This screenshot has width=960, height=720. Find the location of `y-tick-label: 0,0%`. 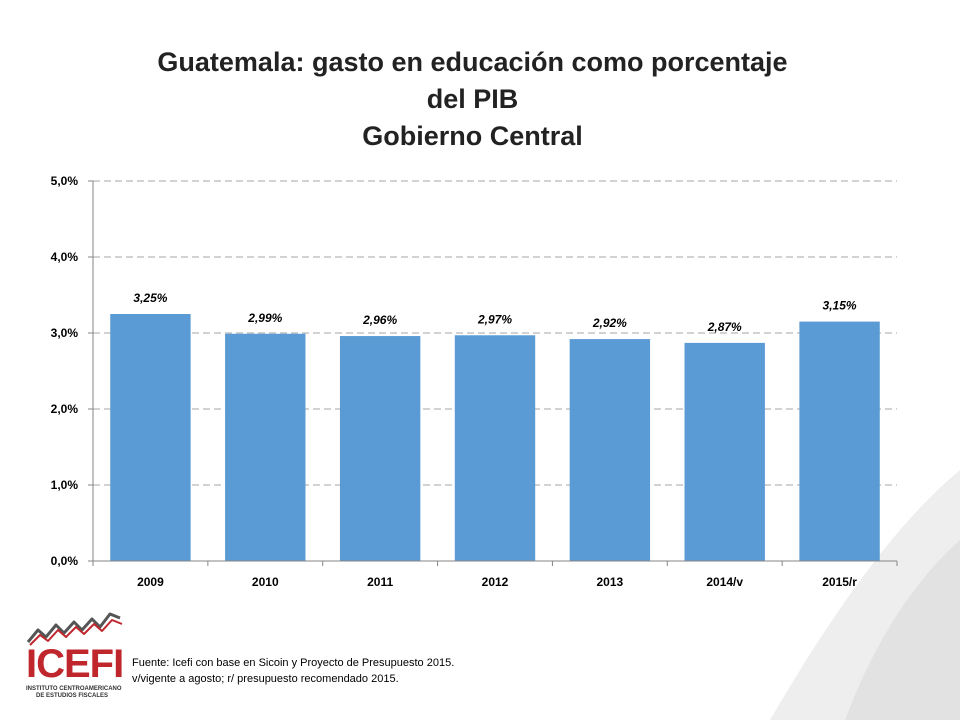

y-tick-label: 0,0% is located at coordinates (65, 561).